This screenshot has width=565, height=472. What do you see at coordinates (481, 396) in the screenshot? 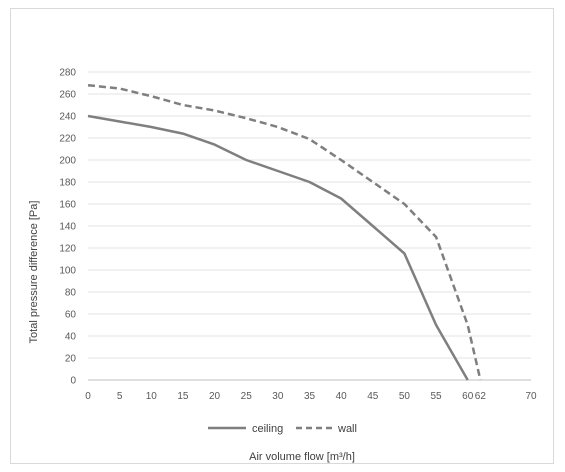
I see `x-tick-label: 62` at bounding box center [481, 396].